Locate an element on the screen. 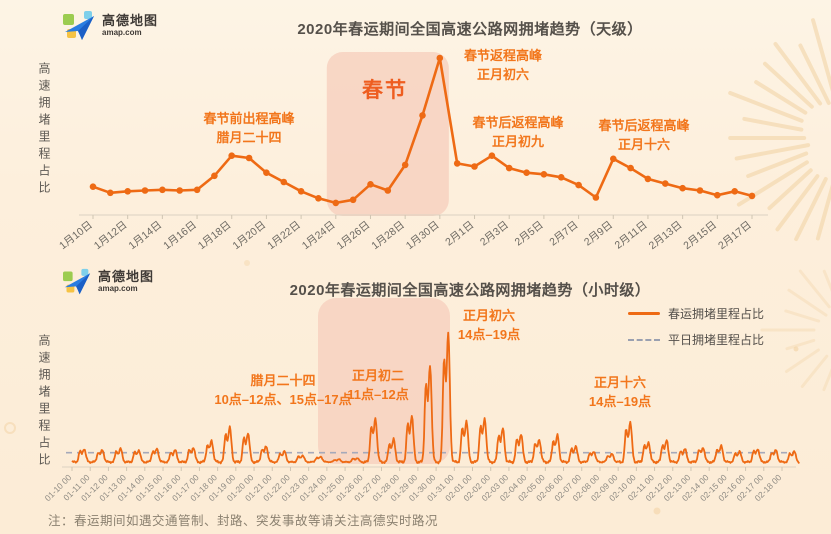  annotation-hourly-d16: 正月十六 14点–19点 is located at coordinates (620, 392).